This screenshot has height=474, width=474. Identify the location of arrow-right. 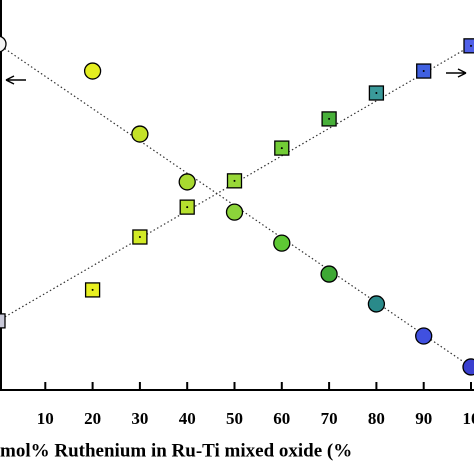
(456, 73).